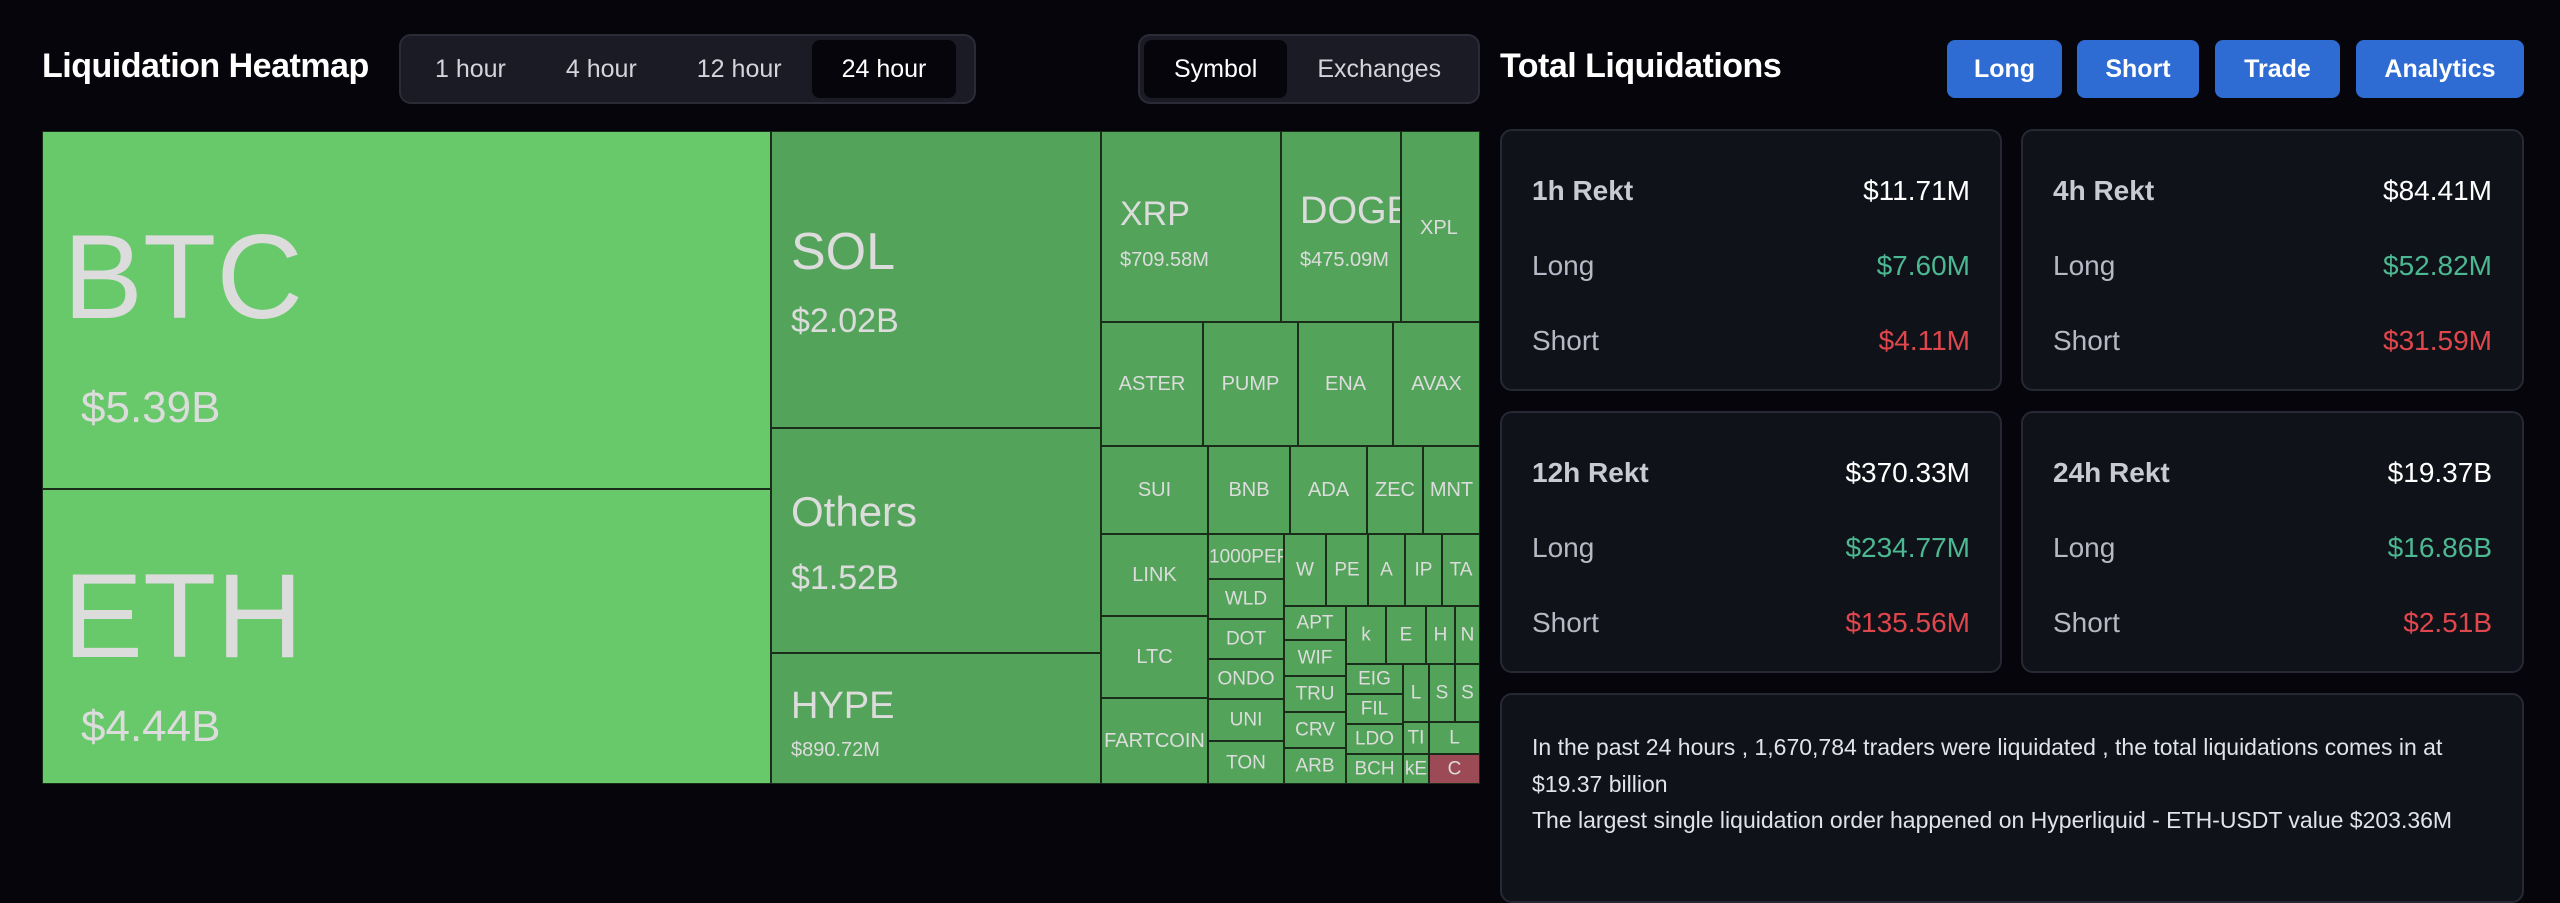 The width and height of the screenshot is (2560, 903). I want to click on heatmap-tile-tru: TRU, so click(1315, 694).